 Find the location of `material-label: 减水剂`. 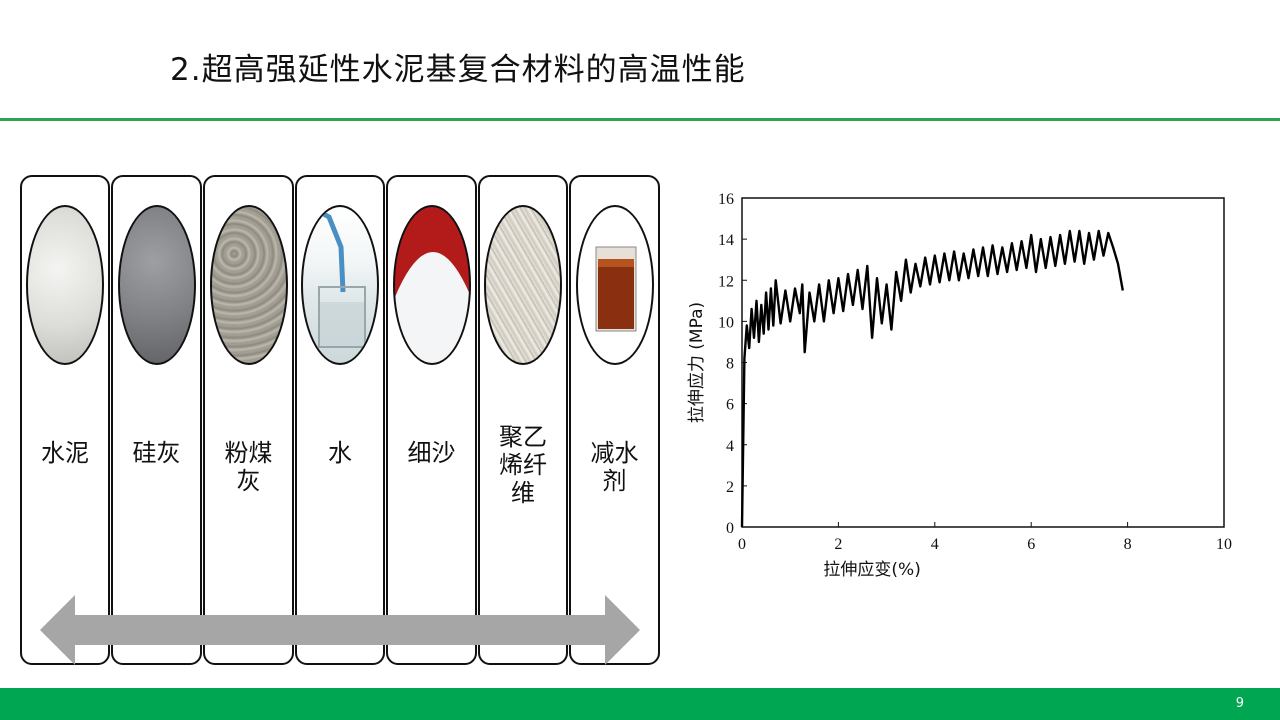

material-label: 减水剂 is located at coordinates (614, 467).